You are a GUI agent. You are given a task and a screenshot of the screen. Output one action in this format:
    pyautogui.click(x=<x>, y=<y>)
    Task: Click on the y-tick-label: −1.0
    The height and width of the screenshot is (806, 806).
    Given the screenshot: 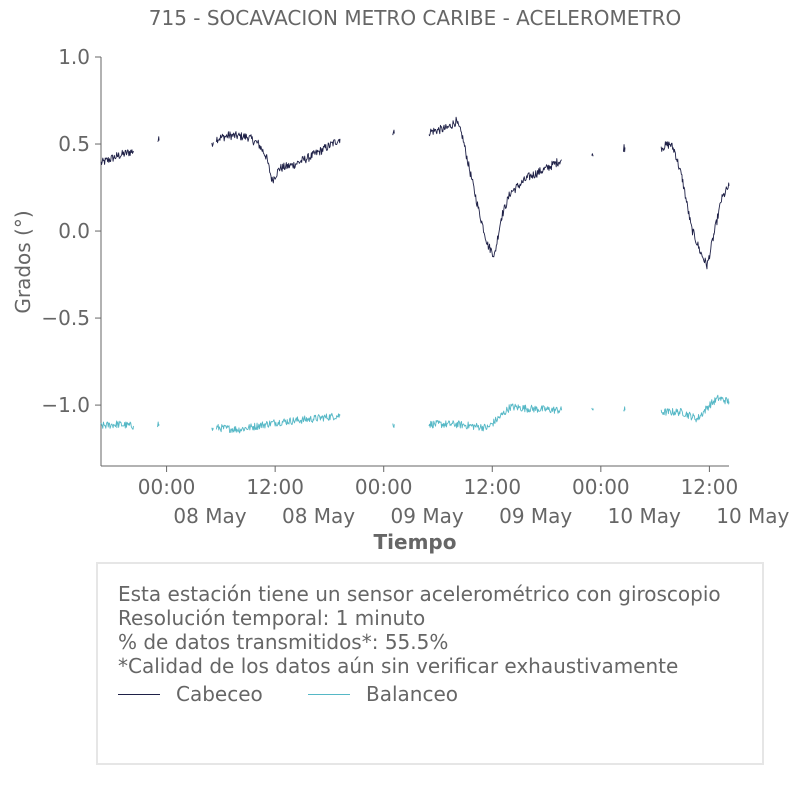 What is the action you would take?
    pyautogui.click(x=65, y=405)
    